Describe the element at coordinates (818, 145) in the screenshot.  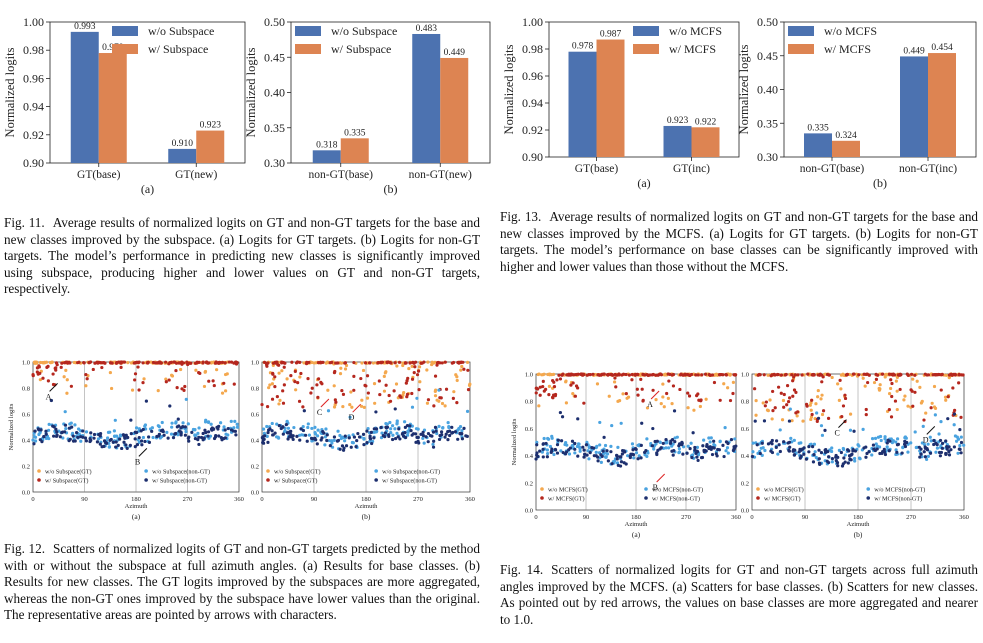
I see `bar` at that location.